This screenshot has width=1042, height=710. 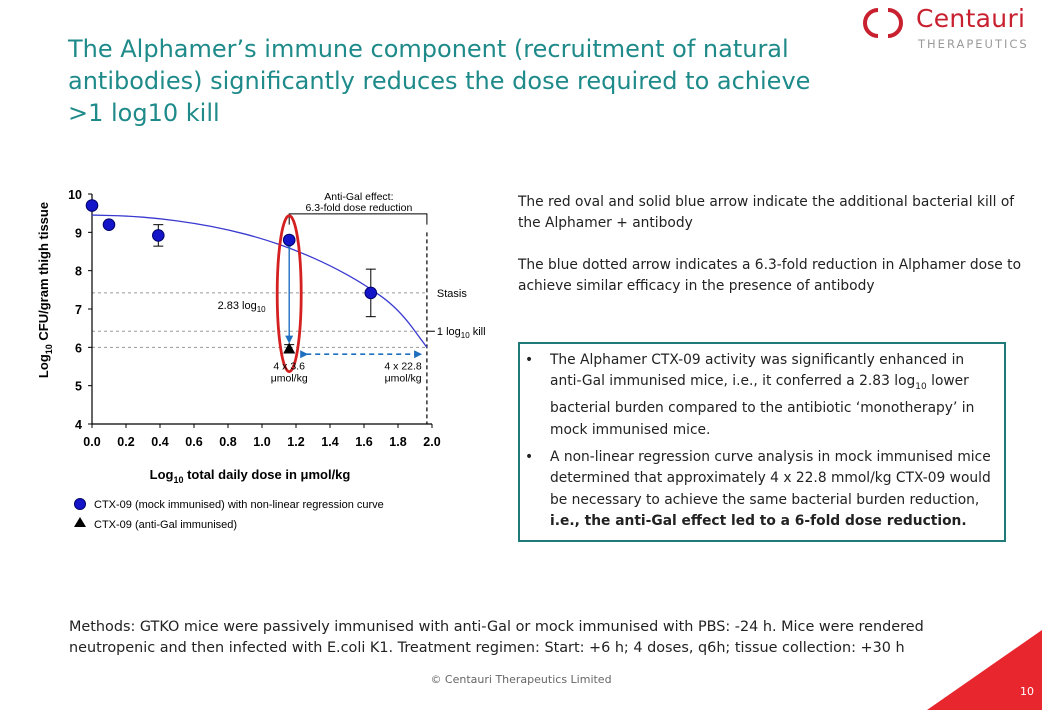 What do you see at coordinates (78, 272) in the screenshot?
I see `y-tick-label: 8` at bounding box center [78, 272].